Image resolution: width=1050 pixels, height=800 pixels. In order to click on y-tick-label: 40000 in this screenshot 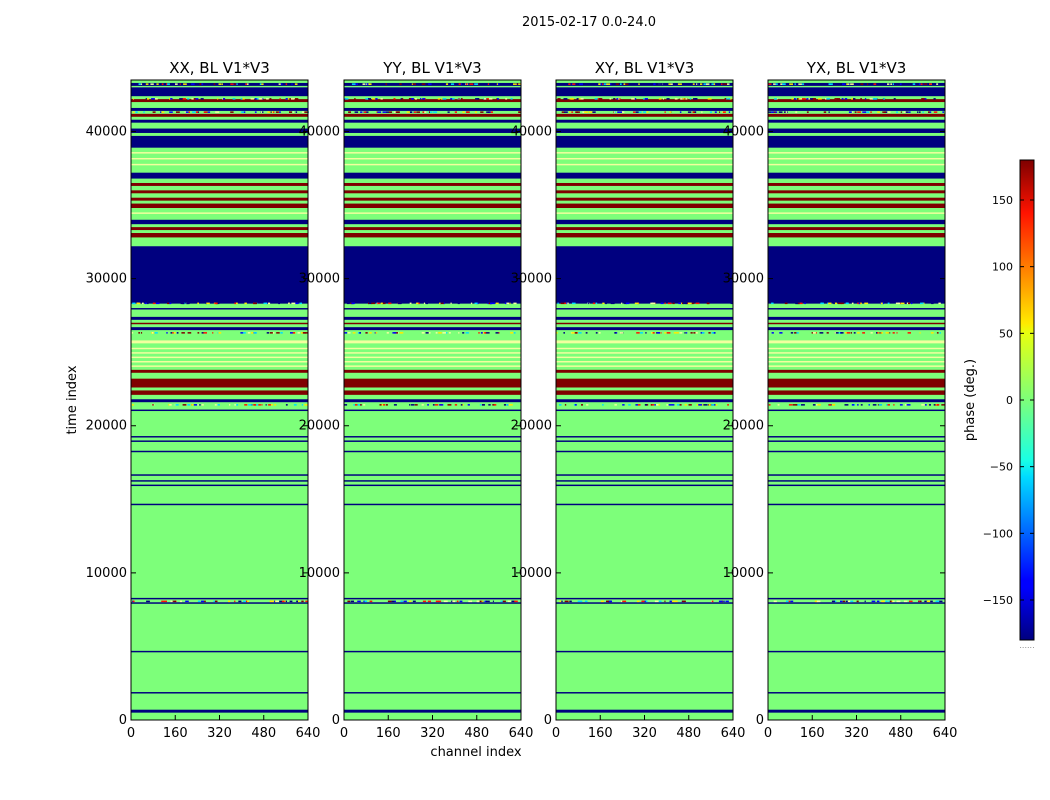, I will do `click(106, 131)`.